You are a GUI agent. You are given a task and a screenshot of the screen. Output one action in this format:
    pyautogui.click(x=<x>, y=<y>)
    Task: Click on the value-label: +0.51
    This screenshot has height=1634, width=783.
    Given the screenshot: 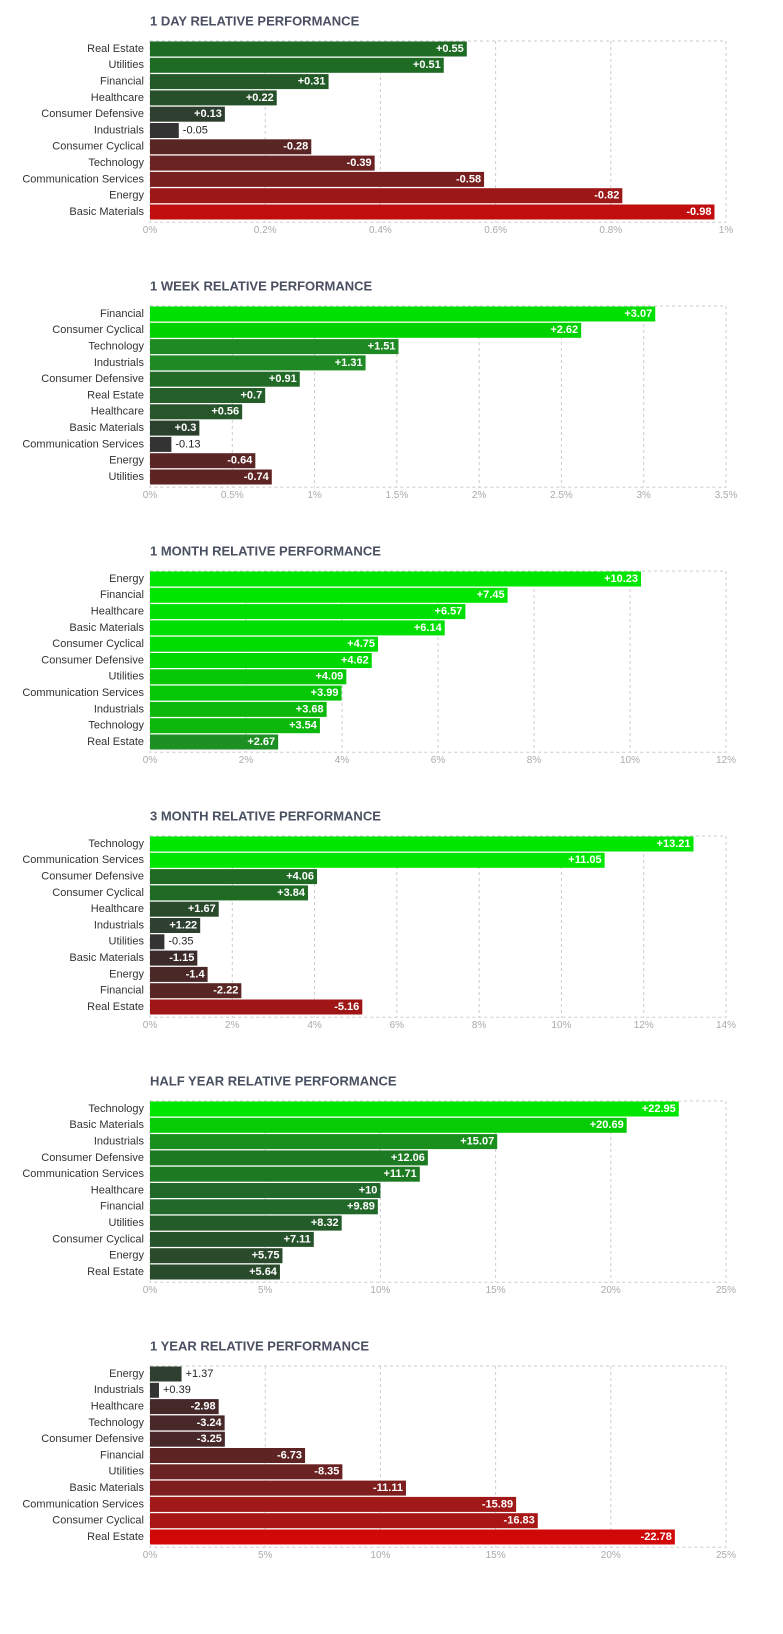 What is the action you would take?
    pyautogui.click(x=427, y=65)
    